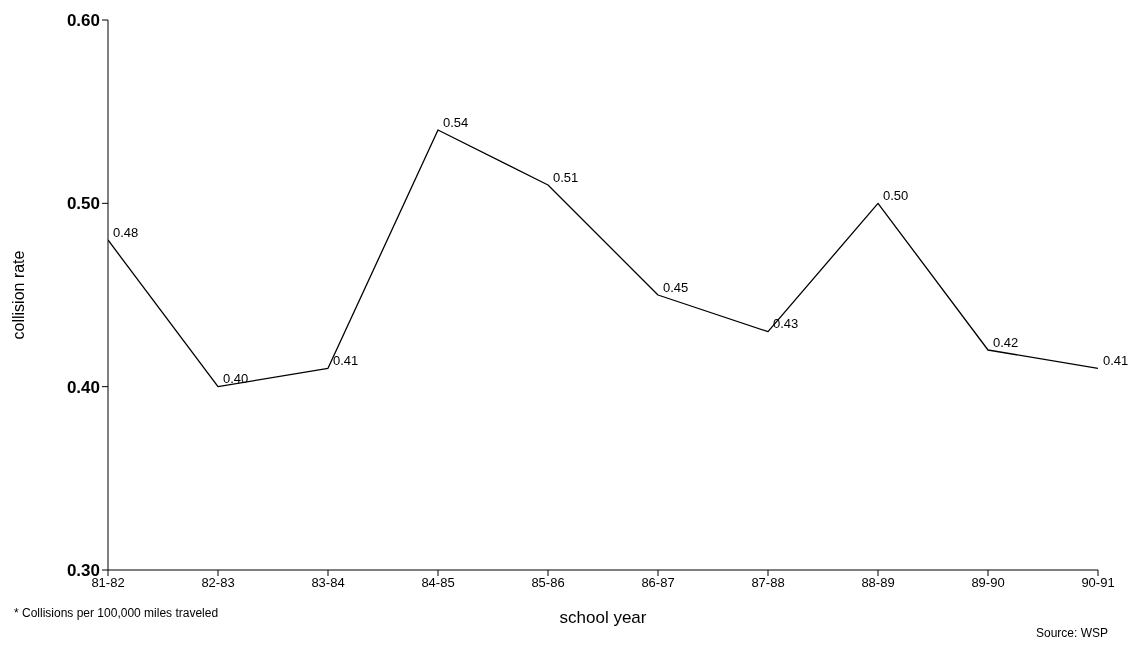 The height and width of the screenshot is (654, 1136). I want to click on x-tick-label: 90-91, so click(1098, 583).